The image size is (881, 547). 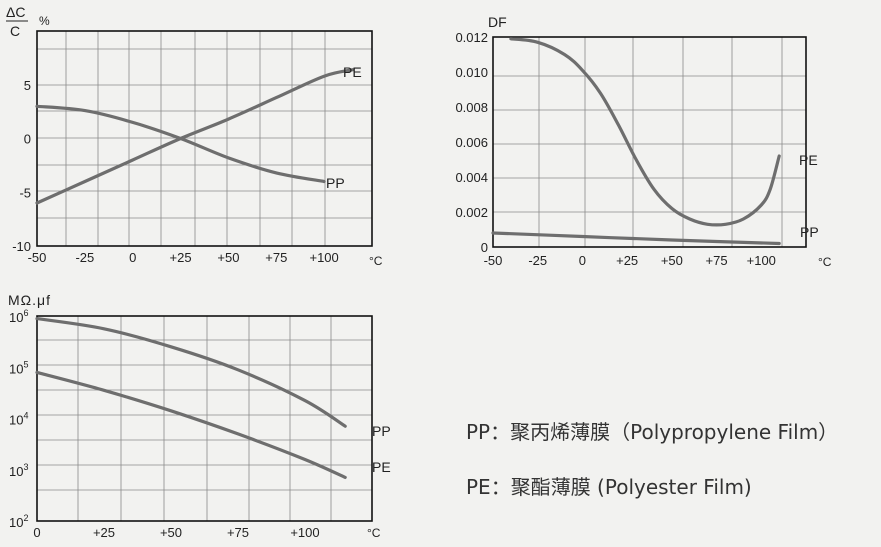 I want to click on chart-3-x-tick-label: +25, so click(x=104, y=532).